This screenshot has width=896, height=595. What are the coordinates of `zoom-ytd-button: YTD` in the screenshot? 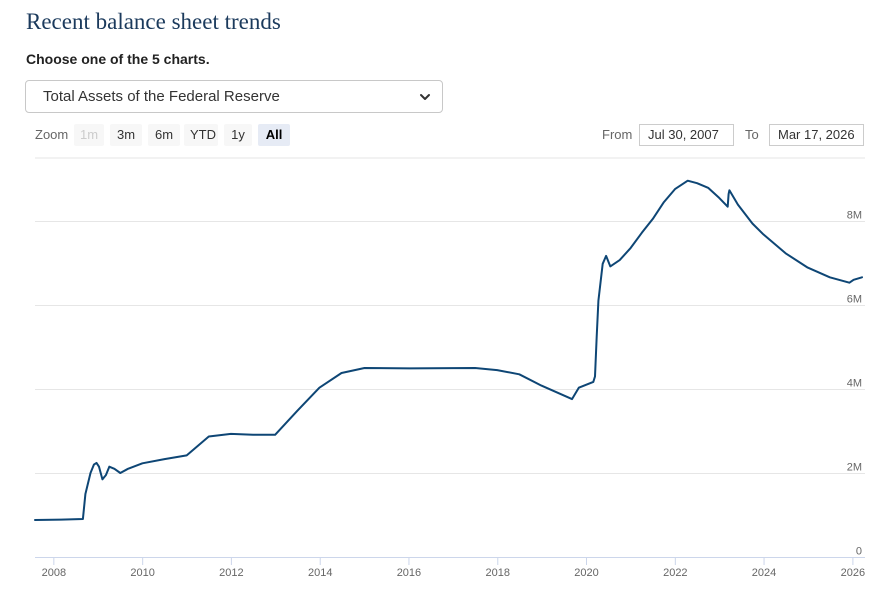 It's located at (201, 135).